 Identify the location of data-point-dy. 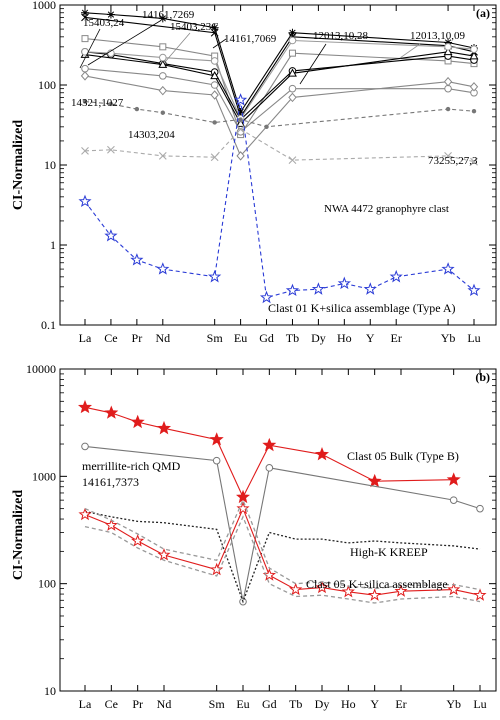
(318, 288).